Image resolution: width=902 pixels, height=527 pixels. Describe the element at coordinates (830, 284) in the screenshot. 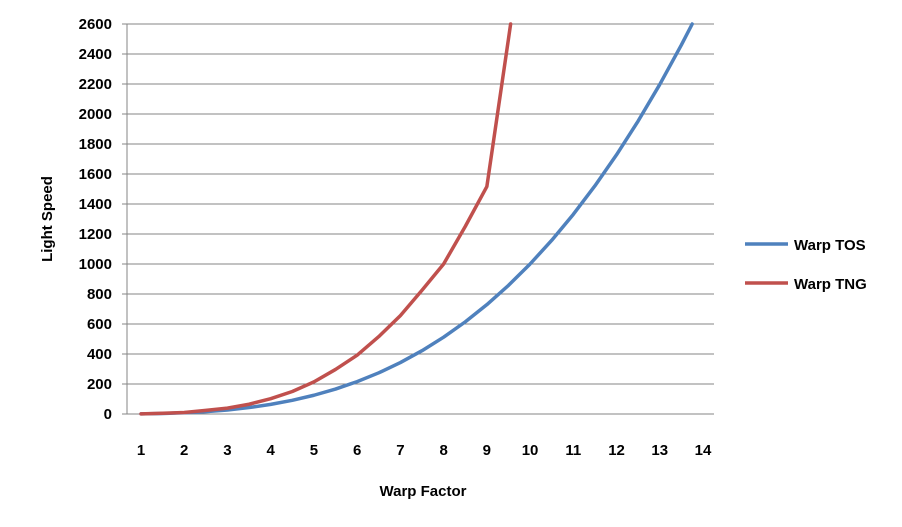

I see `legend-label-tng: Warp TNG` at that location.